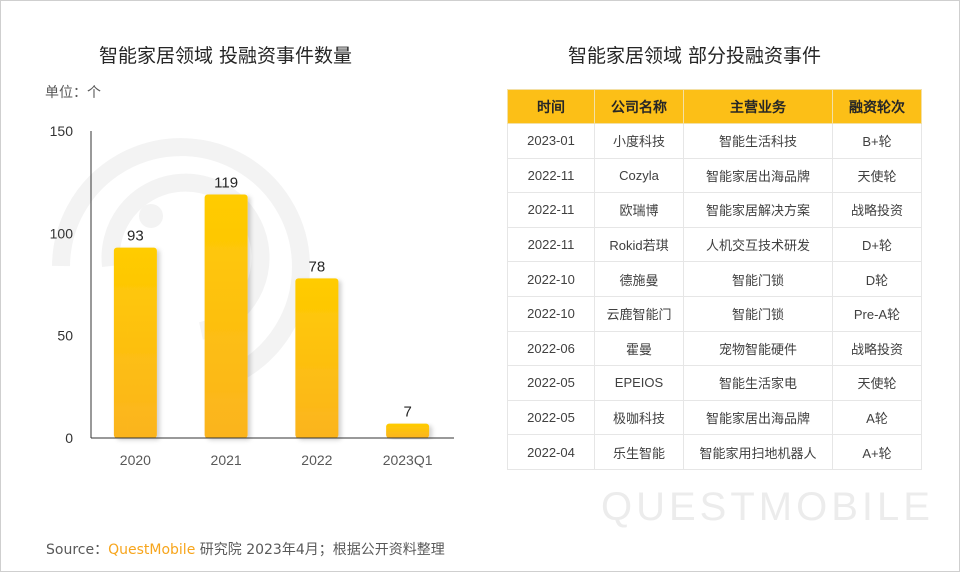 This screenshot has height=572, width=960. Describe the element at coordinates (758, 348) in the screenshot. I see `cell-business: 宠物智能硬件` at that location.